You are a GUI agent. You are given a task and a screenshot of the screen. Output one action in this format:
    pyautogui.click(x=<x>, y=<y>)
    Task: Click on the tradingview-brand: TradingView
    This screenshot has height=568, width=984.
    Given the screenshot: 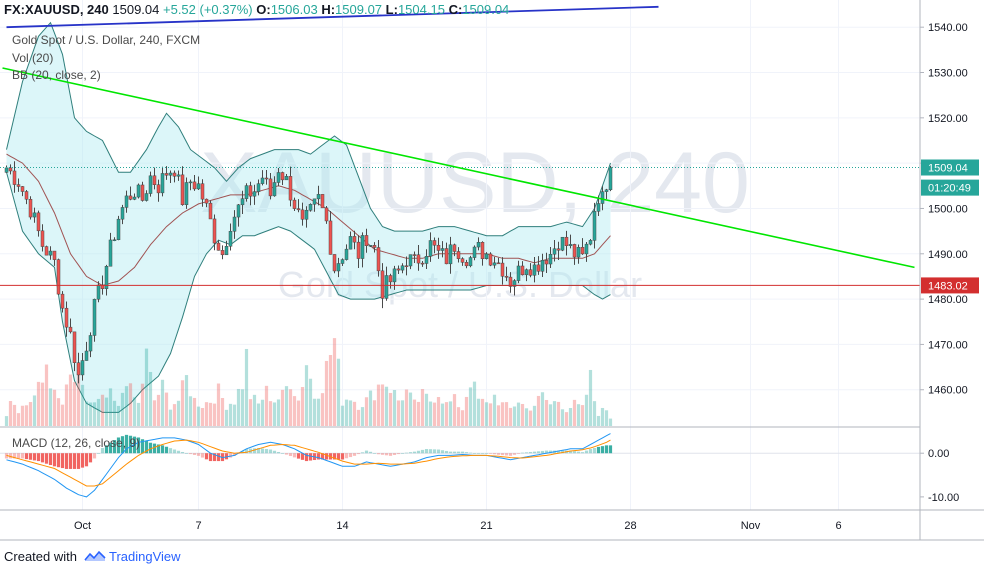 What is the action you would take?
    pyautogui.click(x=145, y=556)
    